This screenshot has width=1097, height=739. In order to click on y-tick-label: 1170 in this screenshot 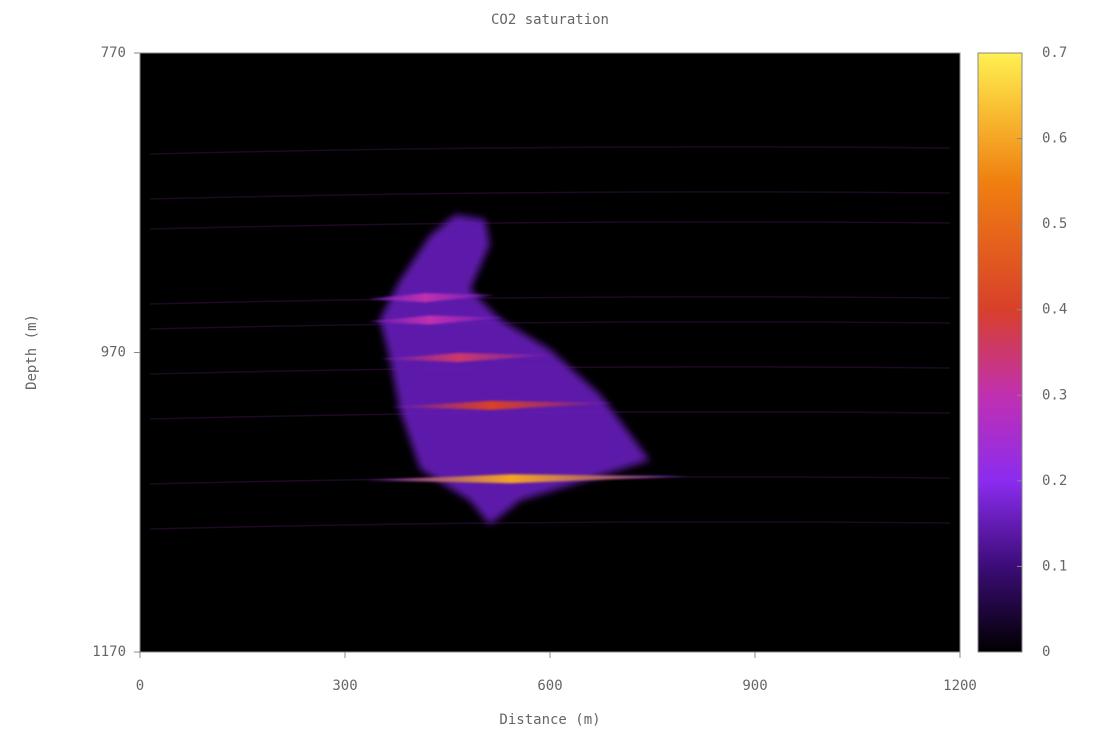, I will do `click(109, 652)`.